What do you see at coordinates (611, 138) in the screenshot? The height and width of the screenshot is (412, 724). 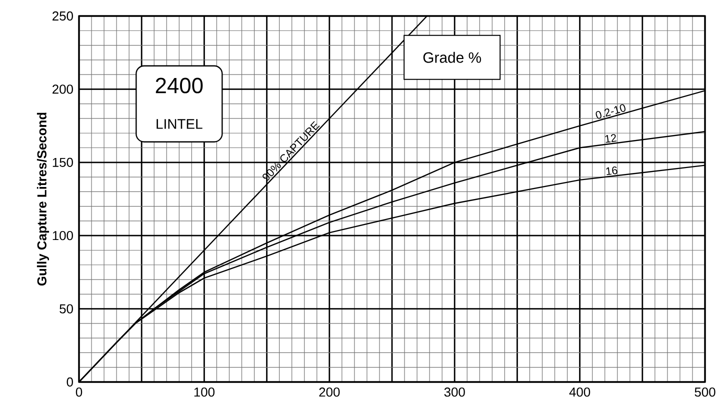 I see `text: 12` at bounding box center [611, 138].